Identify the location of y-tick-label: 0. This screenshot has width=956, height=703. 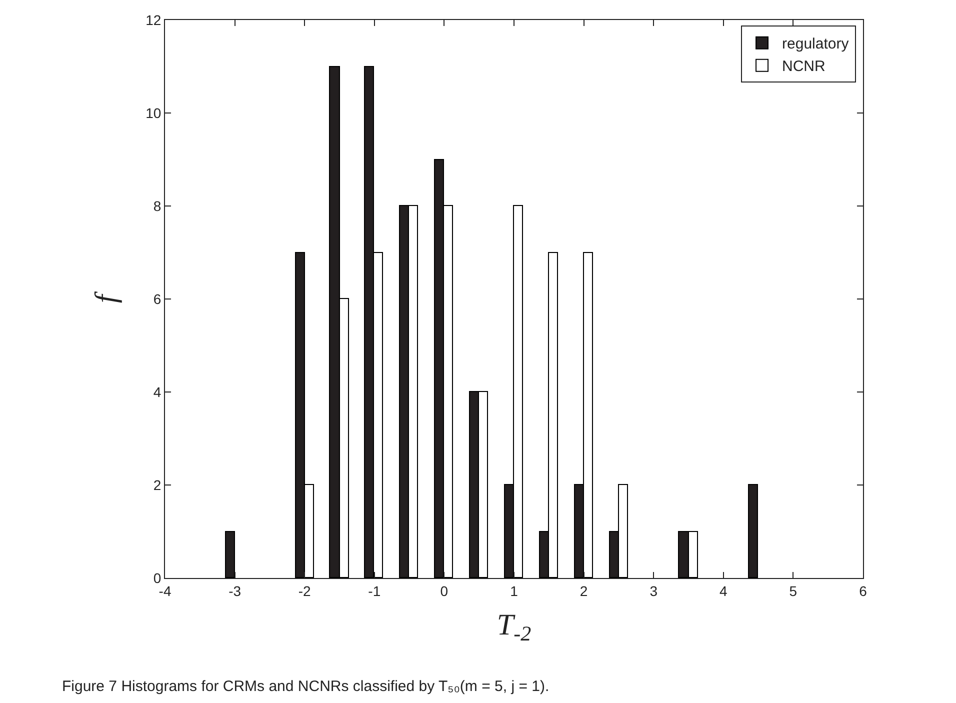
(157, 578).